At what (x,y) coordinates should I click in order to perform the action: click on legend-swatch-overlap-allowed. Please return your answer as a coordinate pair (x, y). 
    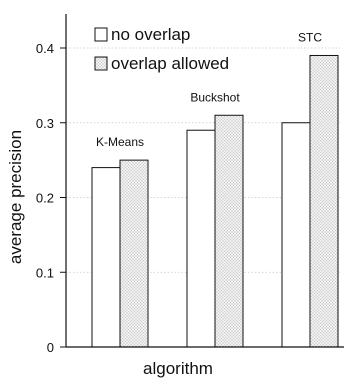
    Looking at the image, I should click on (101, 63).